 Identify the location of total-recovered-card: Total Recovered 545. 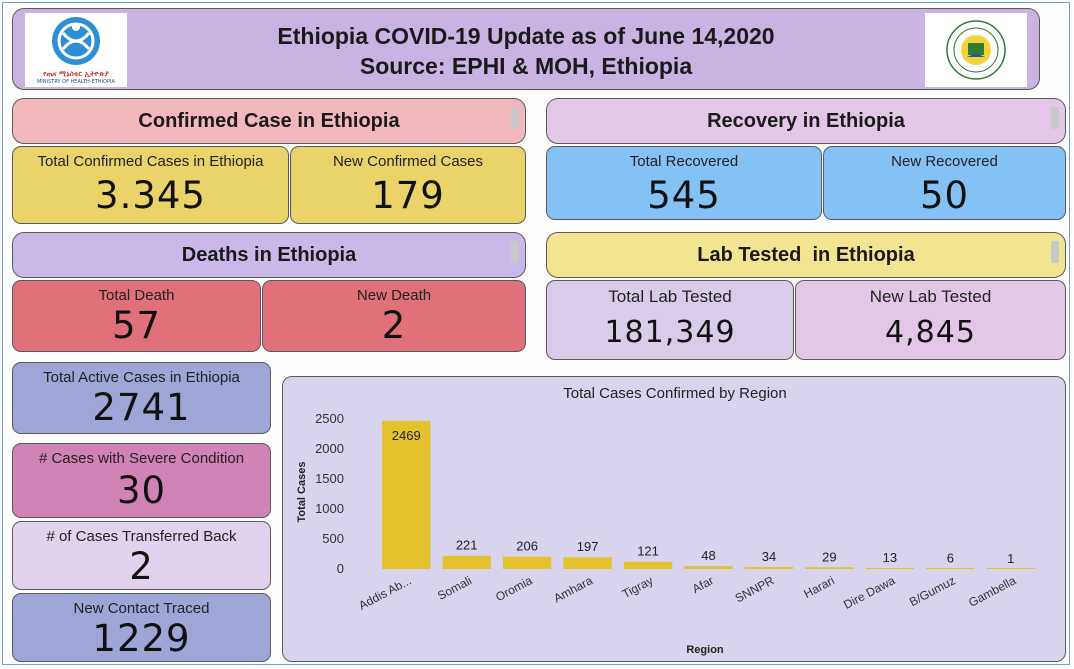
(684, 183).